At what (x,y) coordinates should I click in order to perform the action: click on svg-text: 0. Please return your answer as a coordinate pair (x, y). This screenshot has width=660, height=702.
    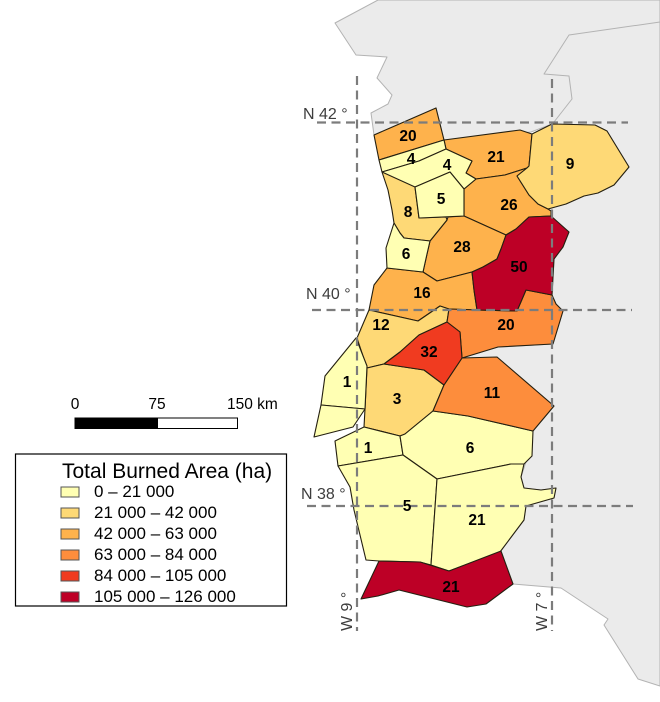
    Looking at the image, I should click on (75, 404).